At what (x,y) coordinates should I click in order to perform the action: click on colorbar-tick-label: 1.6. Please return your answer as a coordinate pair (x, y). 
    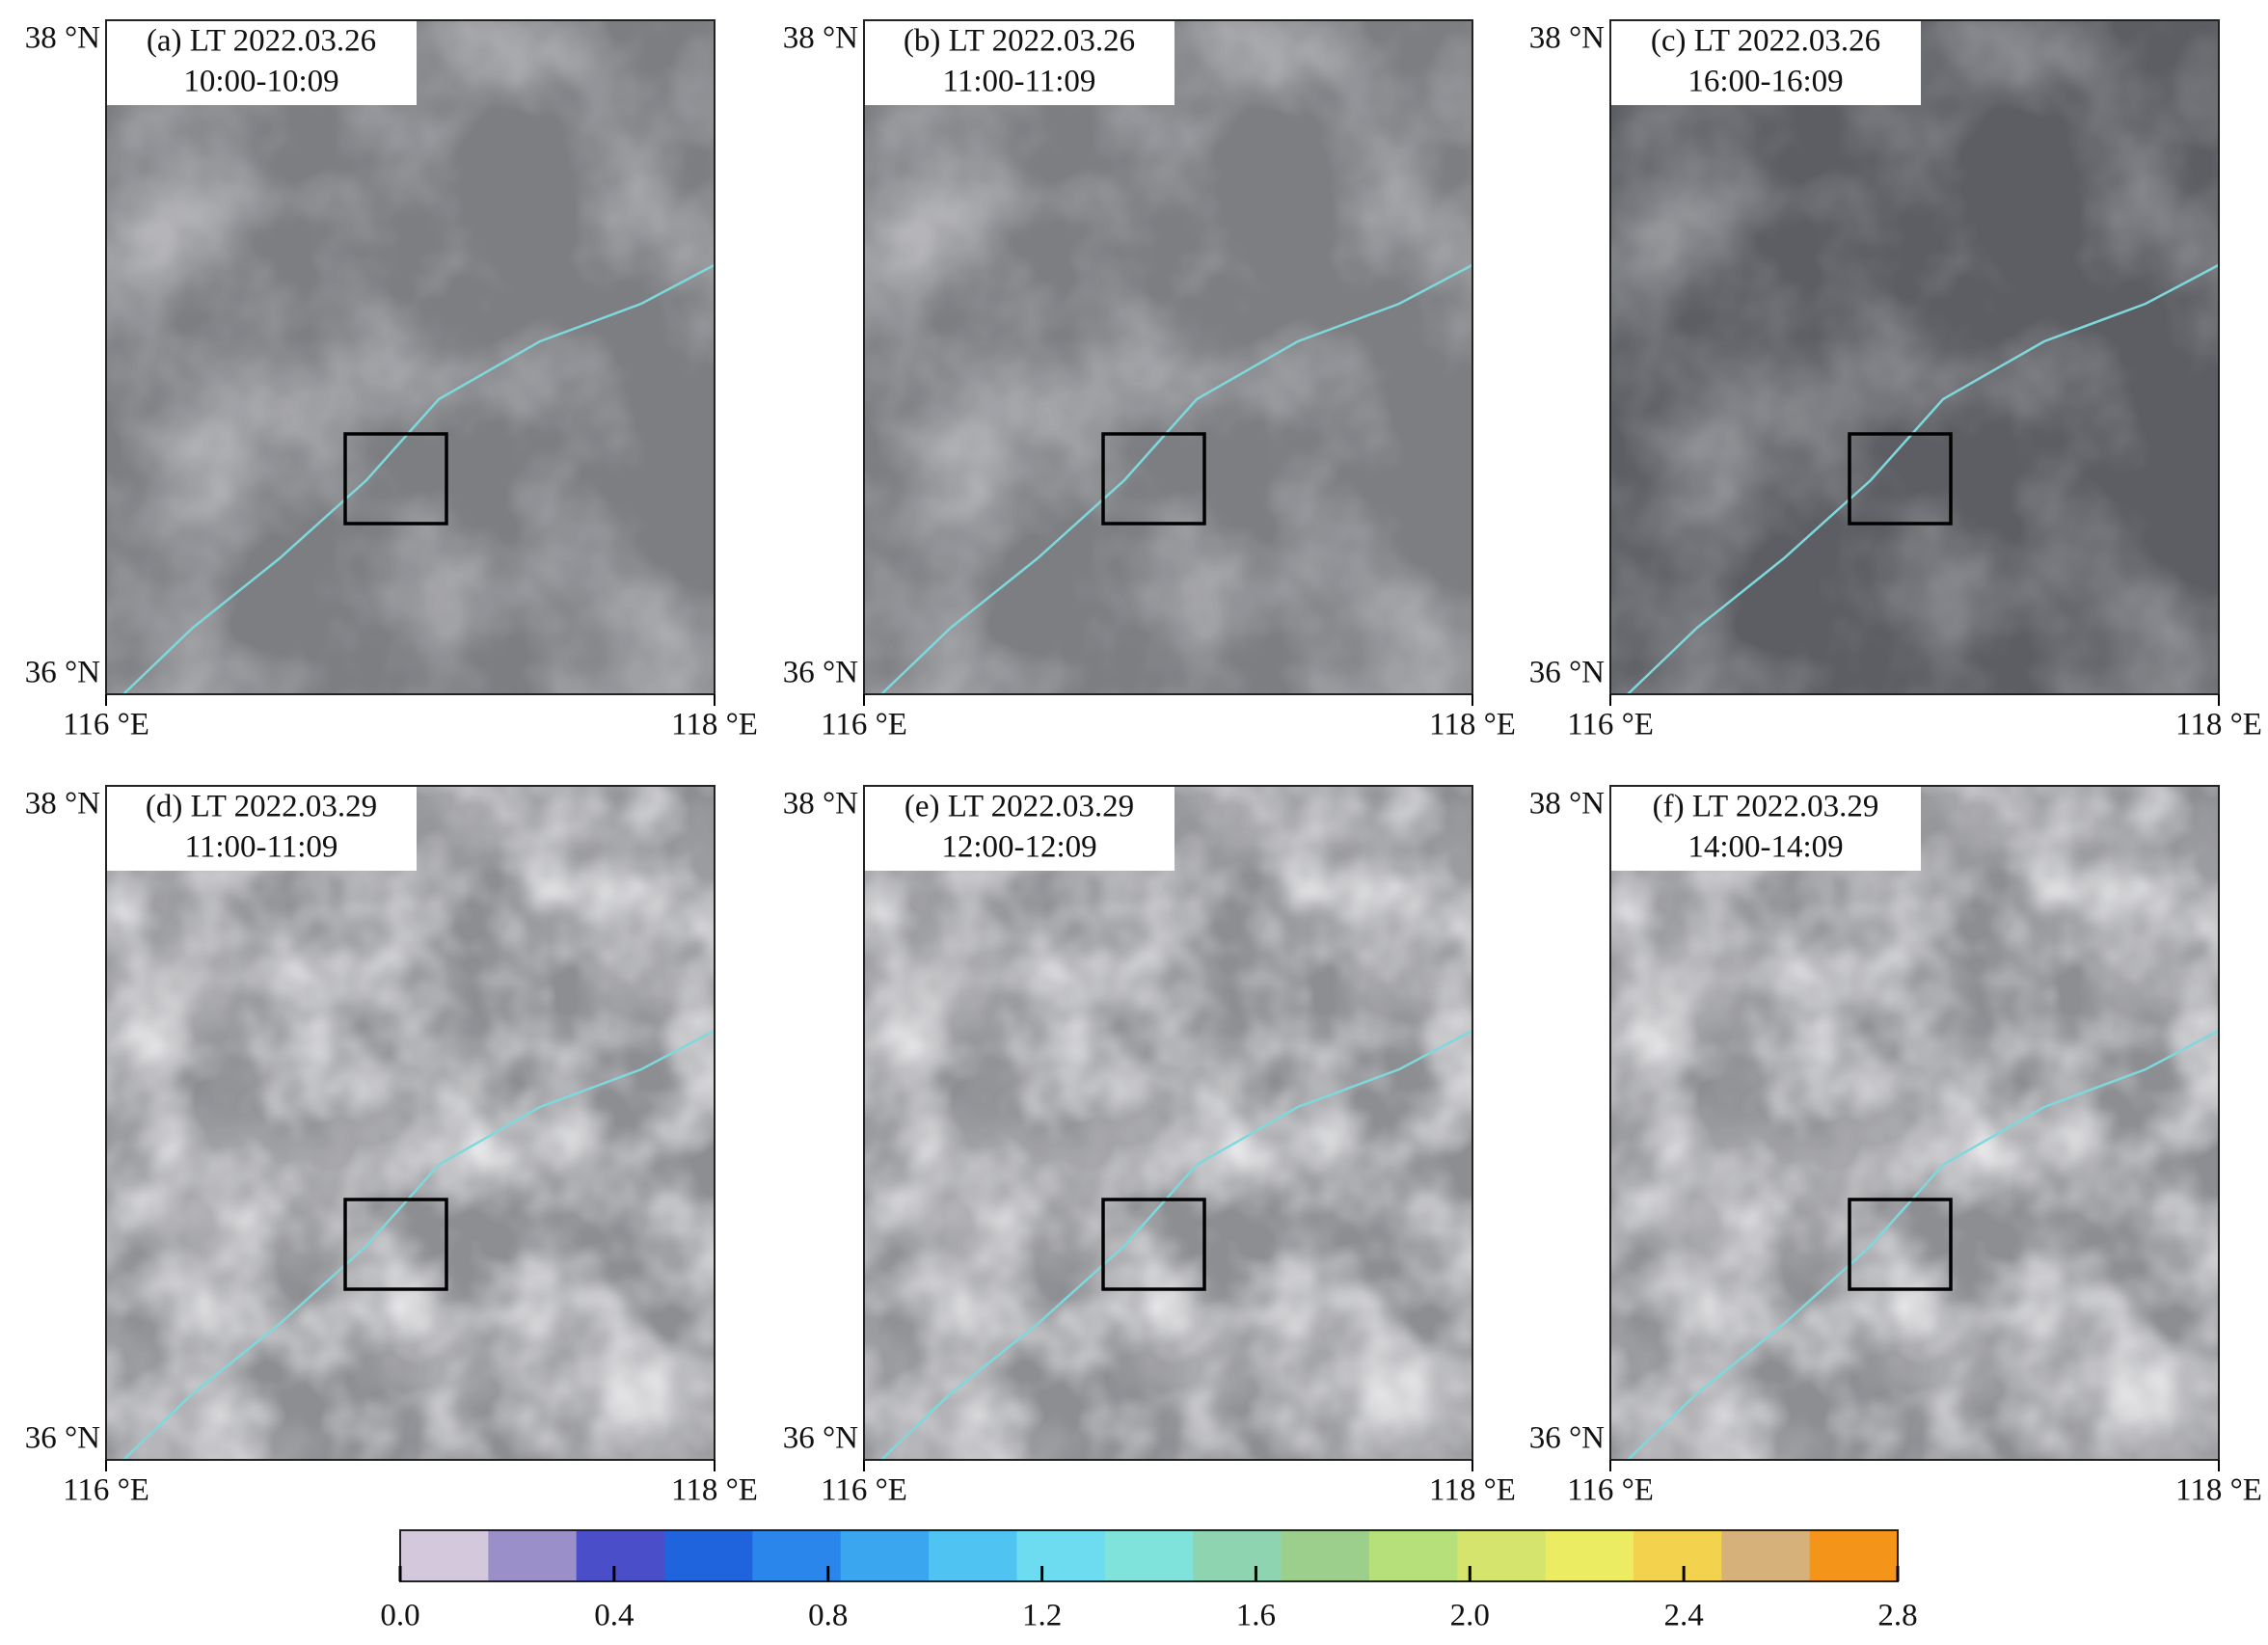
    Looking at the image, I should click on (1256, 1616).